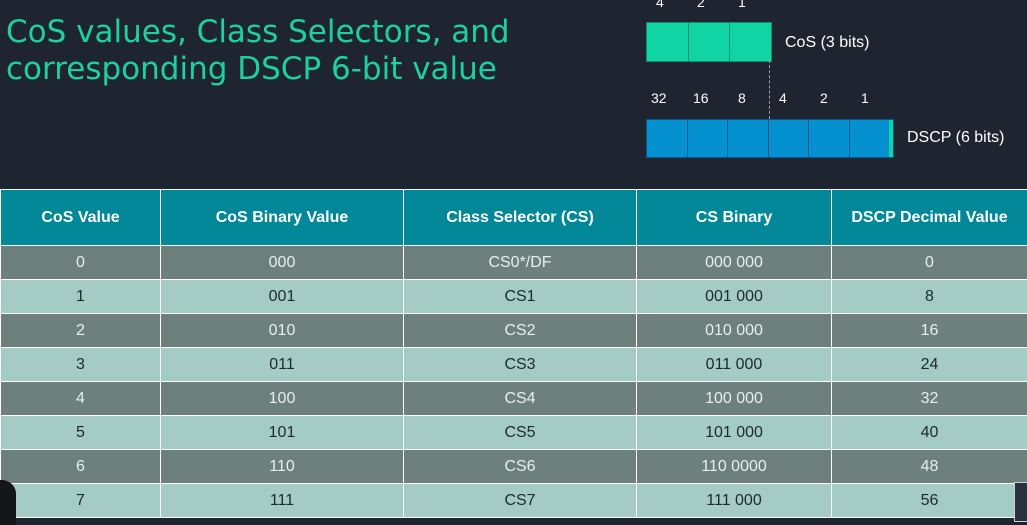 This screenshot has height=525, width=1027. I want to click on cell-dscp-decimal: 24, so click(929, 364).